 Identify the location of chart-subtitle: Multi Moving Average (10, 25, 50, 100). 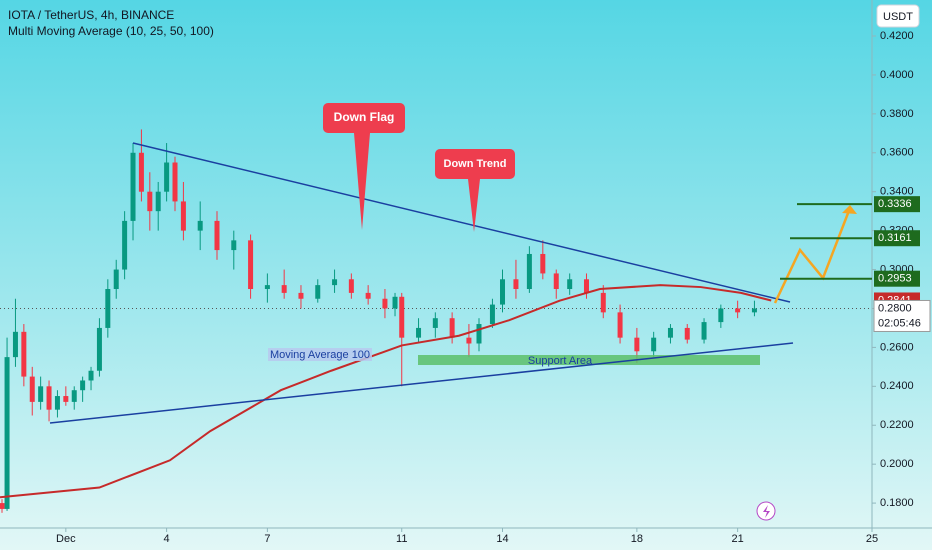
(111, 31).